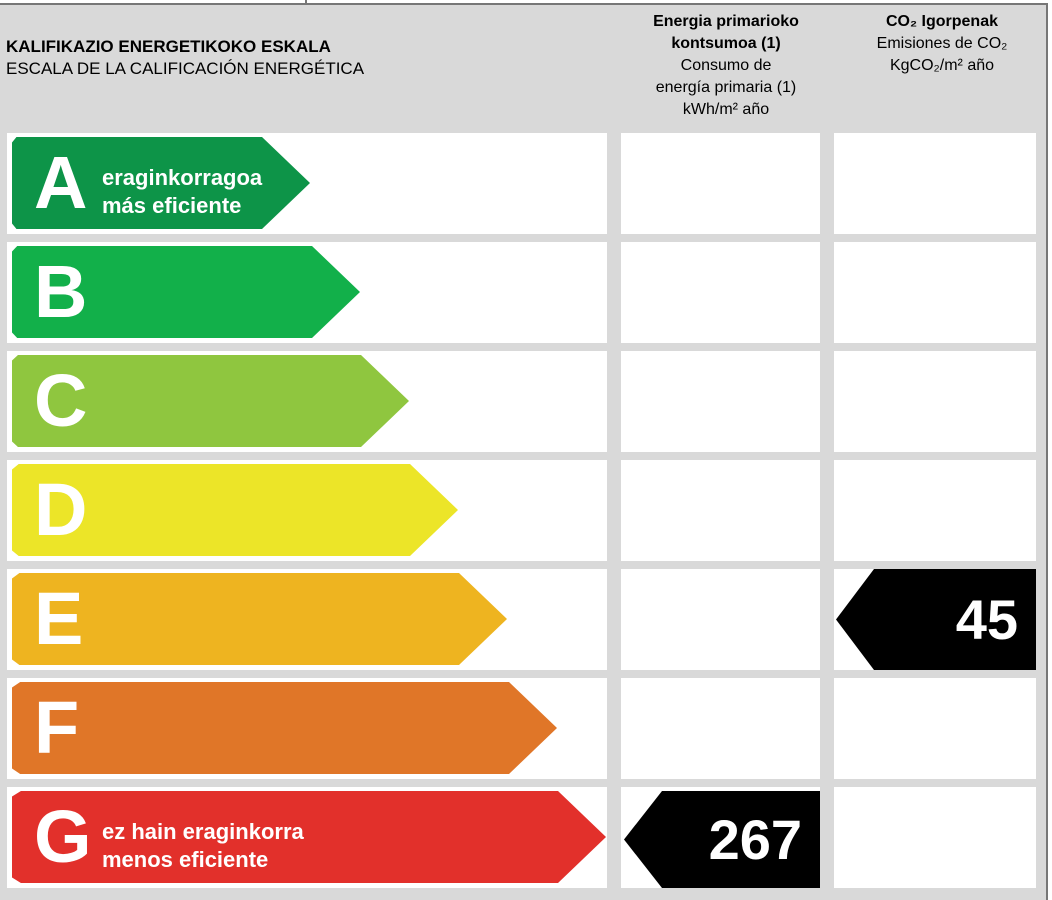  I want to click on rating-letter-f: F, so click(57, 727).